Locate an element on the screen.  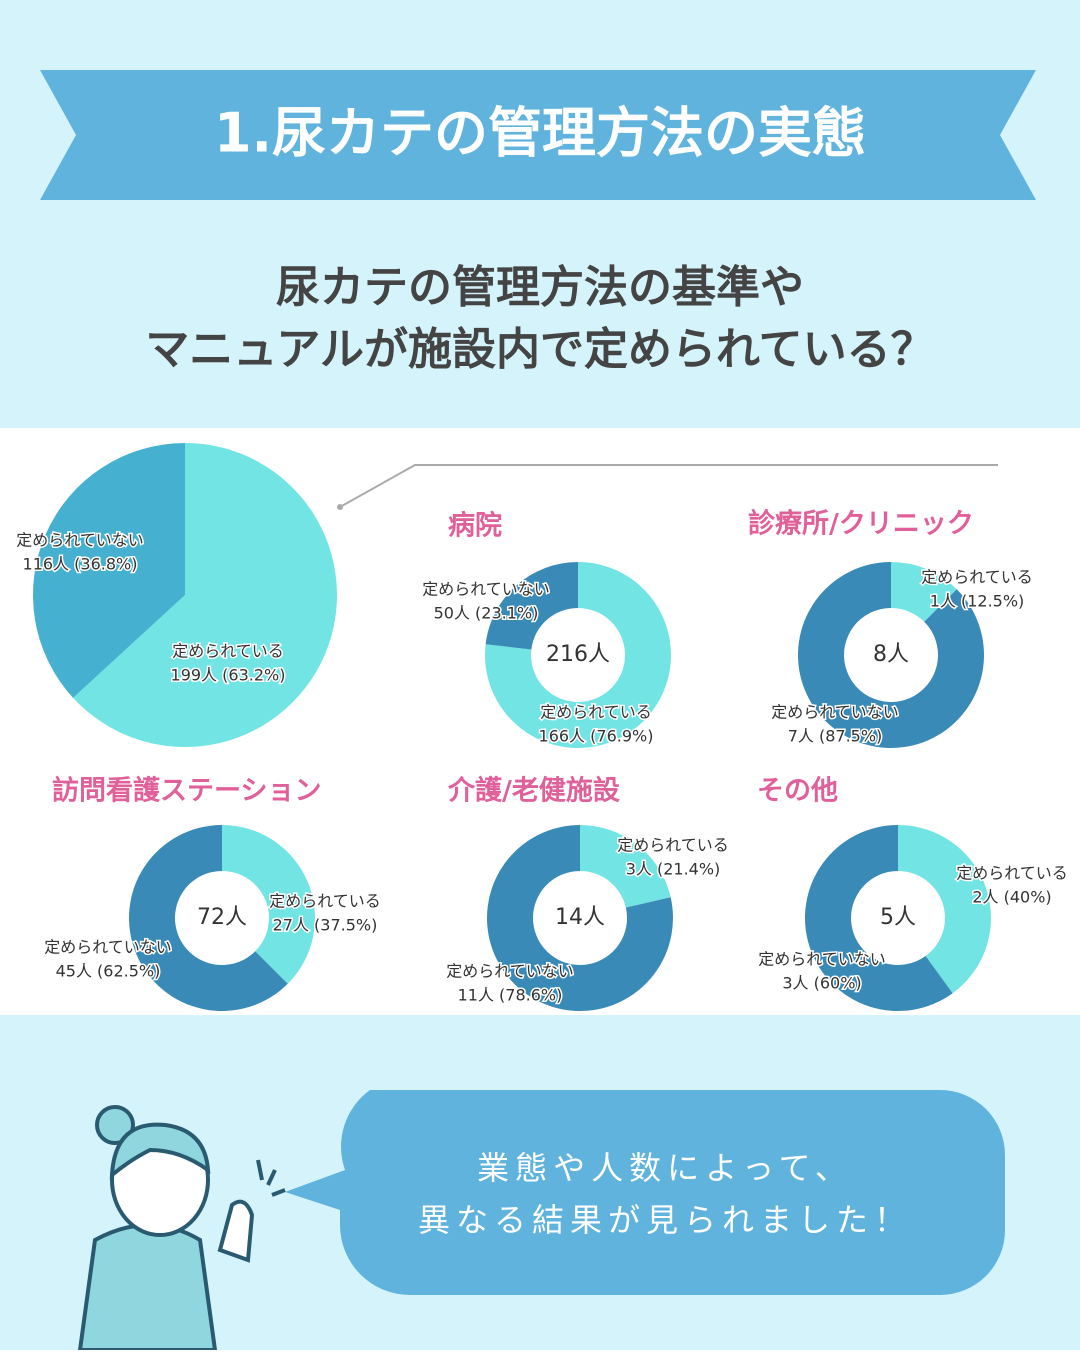
chart-title: その他 is located at coordinates (797, 791).